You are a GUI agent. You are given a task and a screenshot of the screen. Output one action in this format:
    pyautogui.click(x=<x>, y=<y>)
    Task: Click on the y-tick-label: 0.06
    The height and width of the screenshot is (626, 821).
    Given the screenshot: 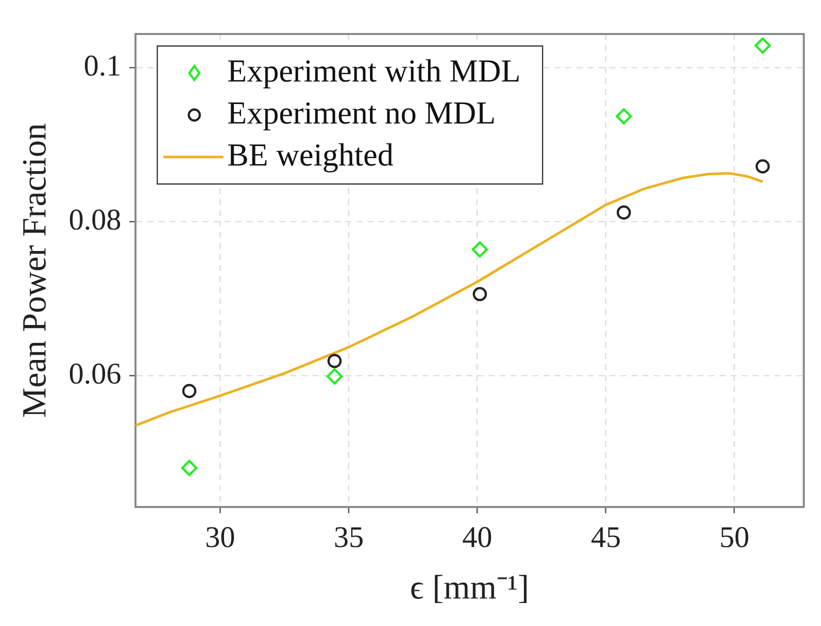 What is the action you would take?
    pyautogui.click(x=95, y=374)
    